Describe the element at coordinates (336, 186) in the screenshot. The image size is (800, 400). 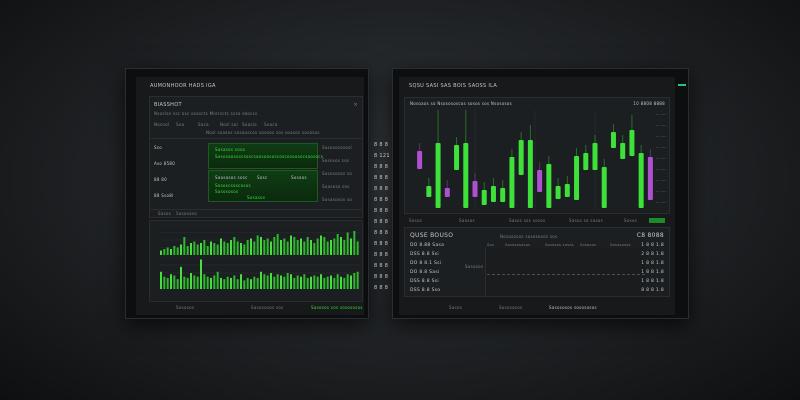
I see `right-row: Soasoso sos` at that location.